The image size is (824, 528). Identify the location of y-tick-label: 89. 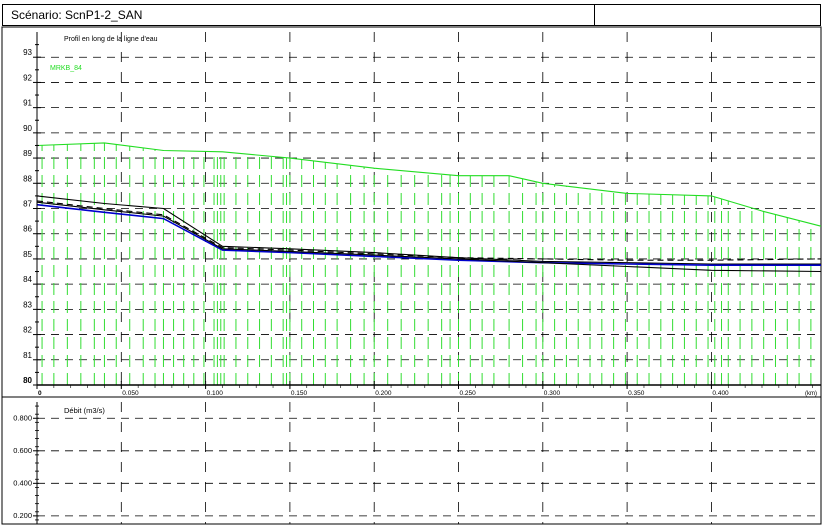
(27, 153).